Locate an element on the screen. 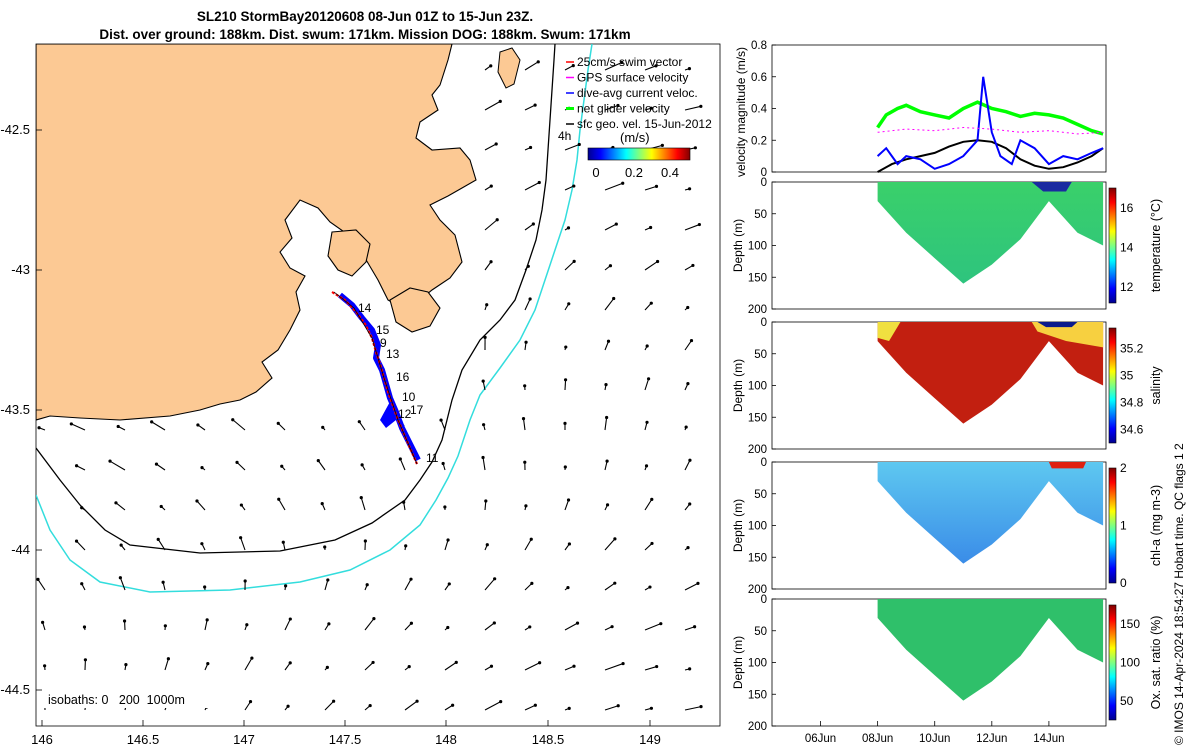 The image size is (1200, 750). depth-tick-label: 50 is located at coordinates (760, 215).